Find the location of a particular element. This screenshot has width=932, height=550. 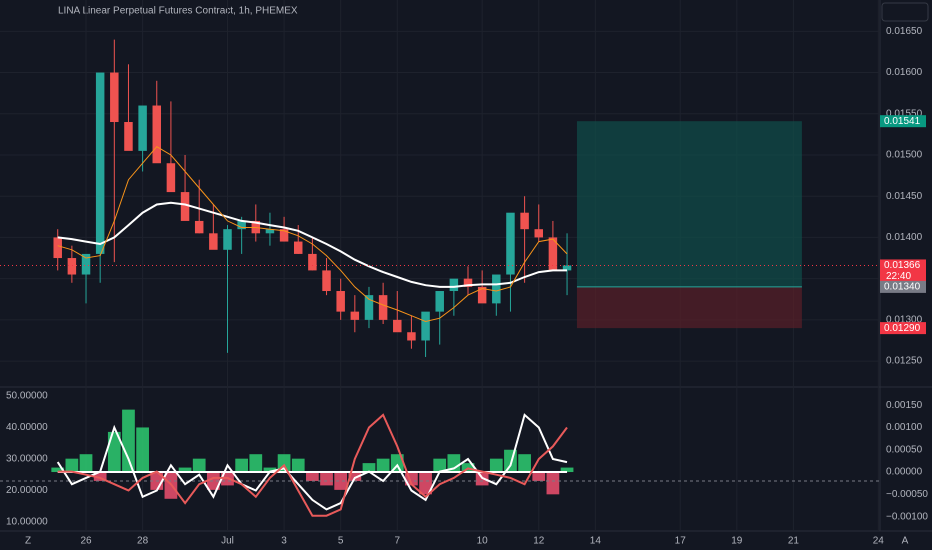

price-label: 0.01290 is located at coordinates (902, 328).